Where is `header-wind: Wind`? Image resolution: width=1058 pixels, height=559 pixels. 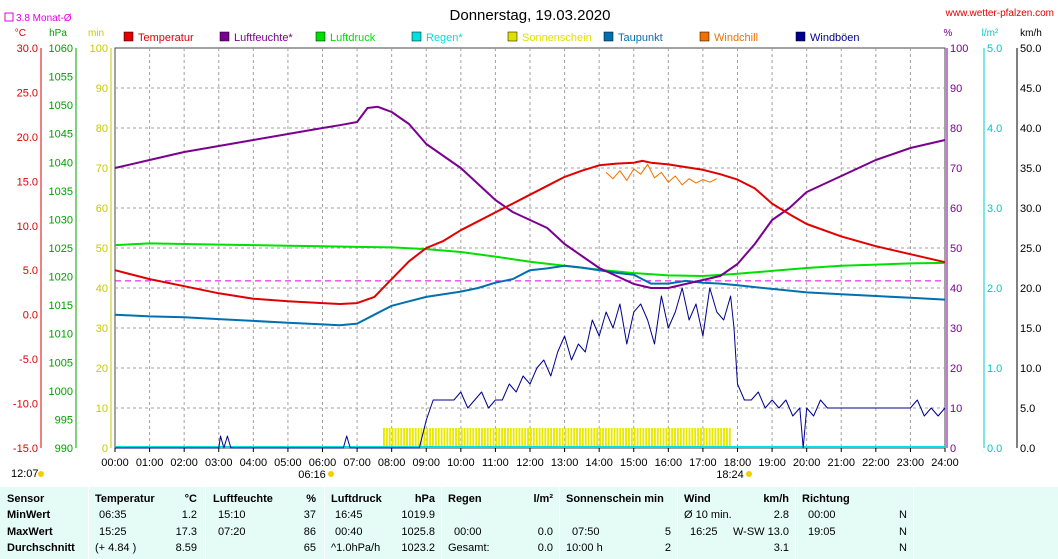
header-wind: Wind is located at coordinates (697, 499).